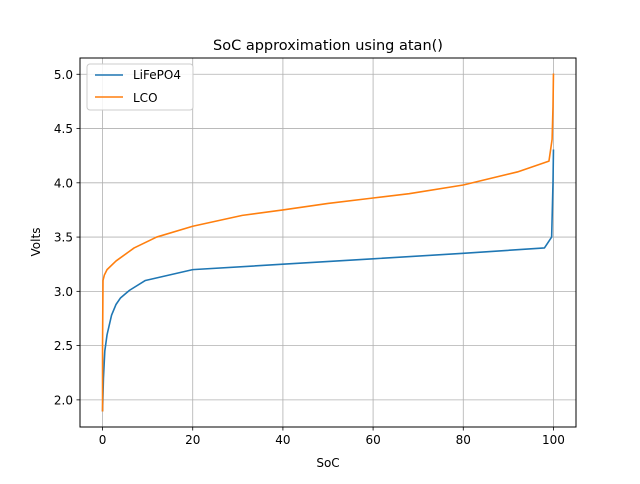 Image resolution: width=640 pixels, height=484 pixels. Describe the element at coordinates (63, 238) in the screenshot. I see `y-tick-label: 3.5` at that location.